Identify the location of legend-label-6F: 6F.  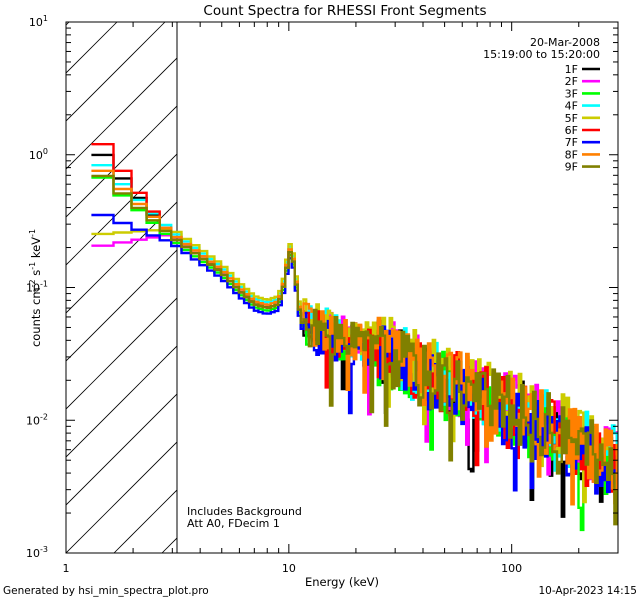
(571, 130).